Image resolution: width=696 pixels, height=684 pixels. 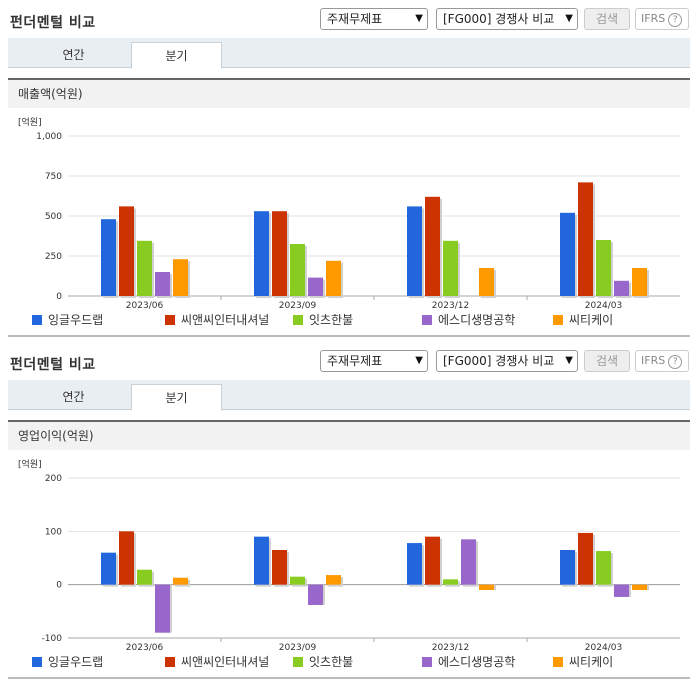 What do you see at coordinates (349, 93) in the screenshot?
I see `chart-title: 매출액(억원)` at bounding box center [349, 93].